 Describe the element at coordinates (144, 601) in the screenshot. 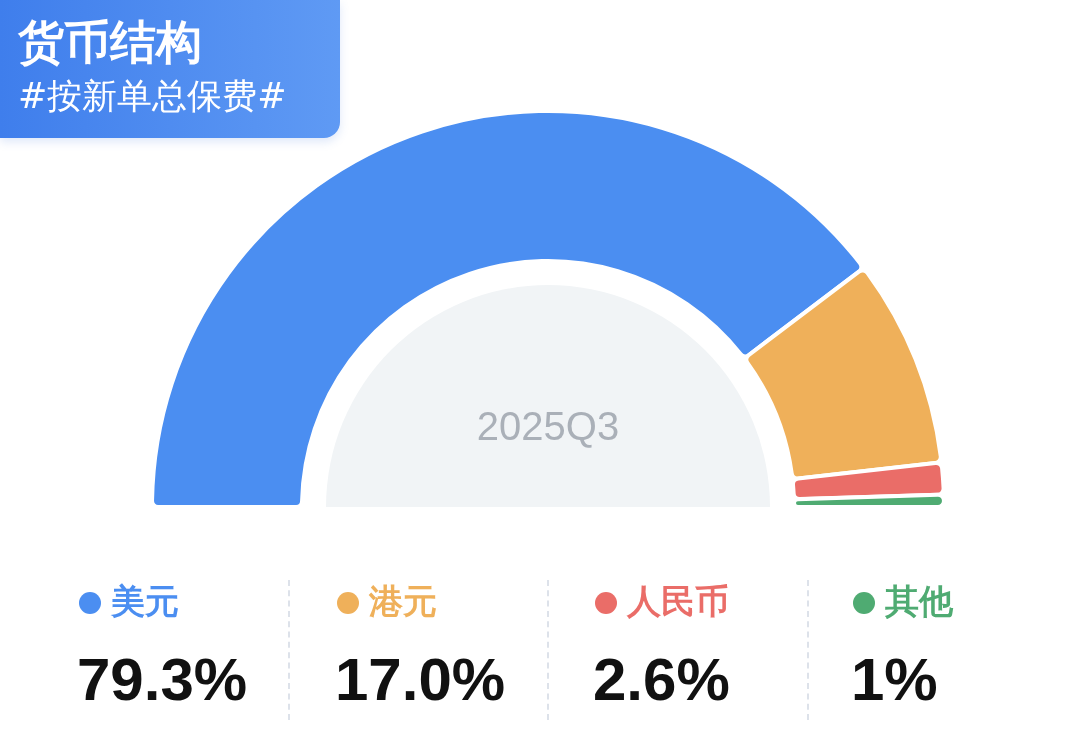

I see `legend-label: 美元` at that location.